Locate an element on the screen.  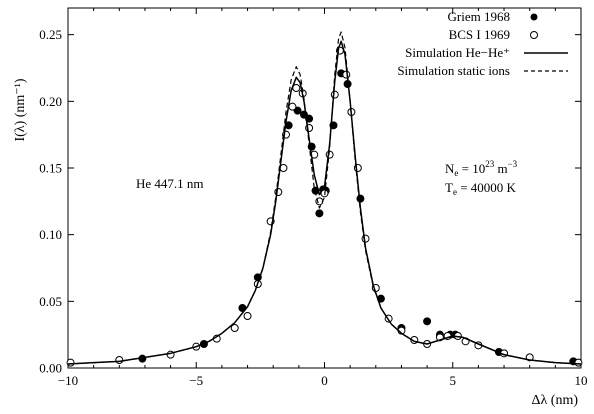
y-axis-label: I(λ) (nm⁻¹) is located at coordinates (20, 109).